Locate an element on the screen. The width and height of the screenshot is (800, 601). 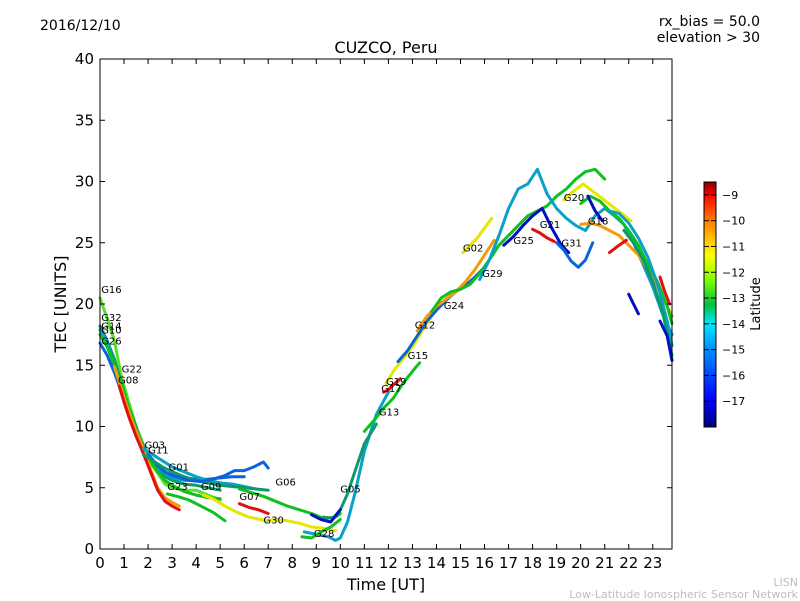
series-line-g09 is located at coordinates (235, 508).